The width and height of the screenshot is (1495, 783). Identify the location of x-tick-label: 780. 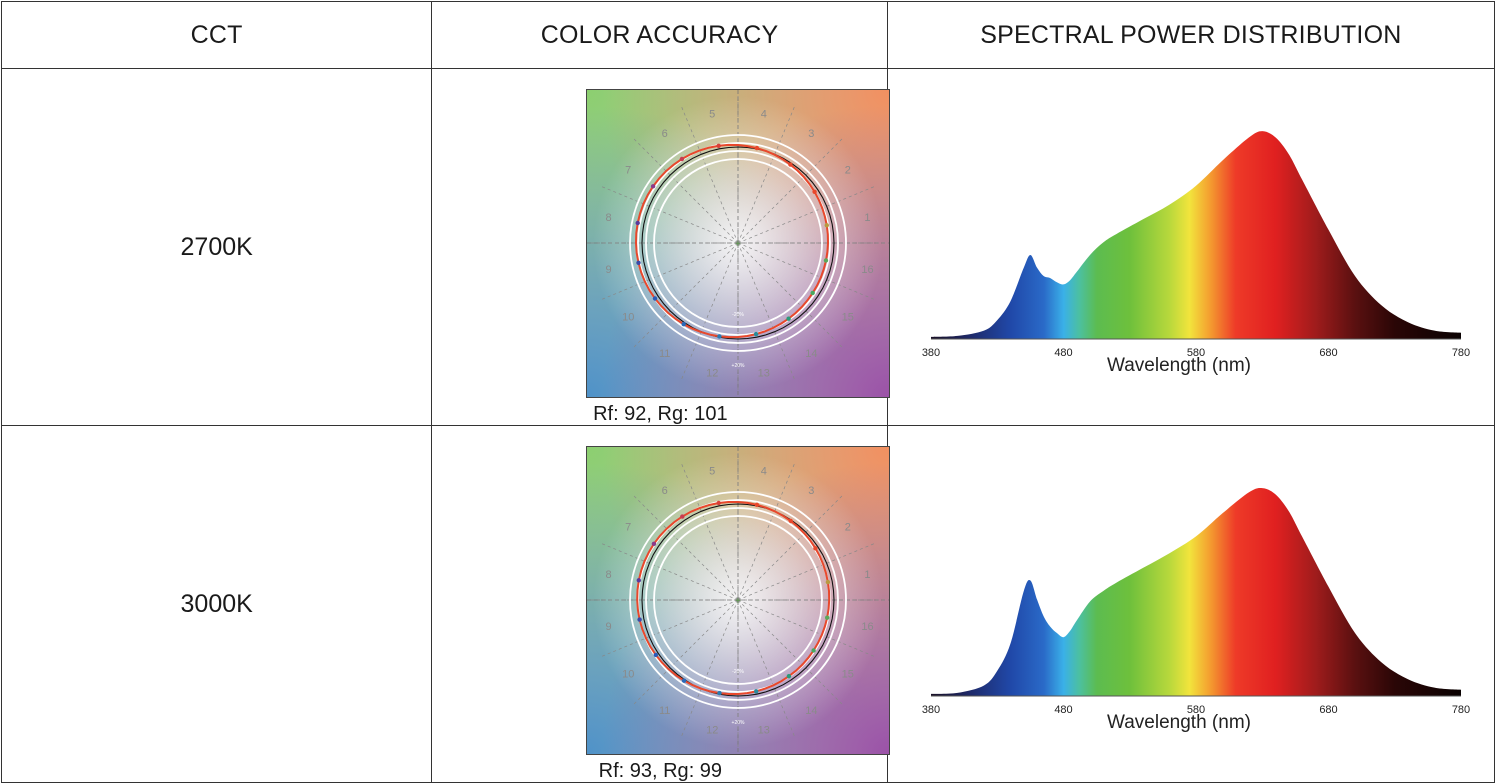
(1461, 710).